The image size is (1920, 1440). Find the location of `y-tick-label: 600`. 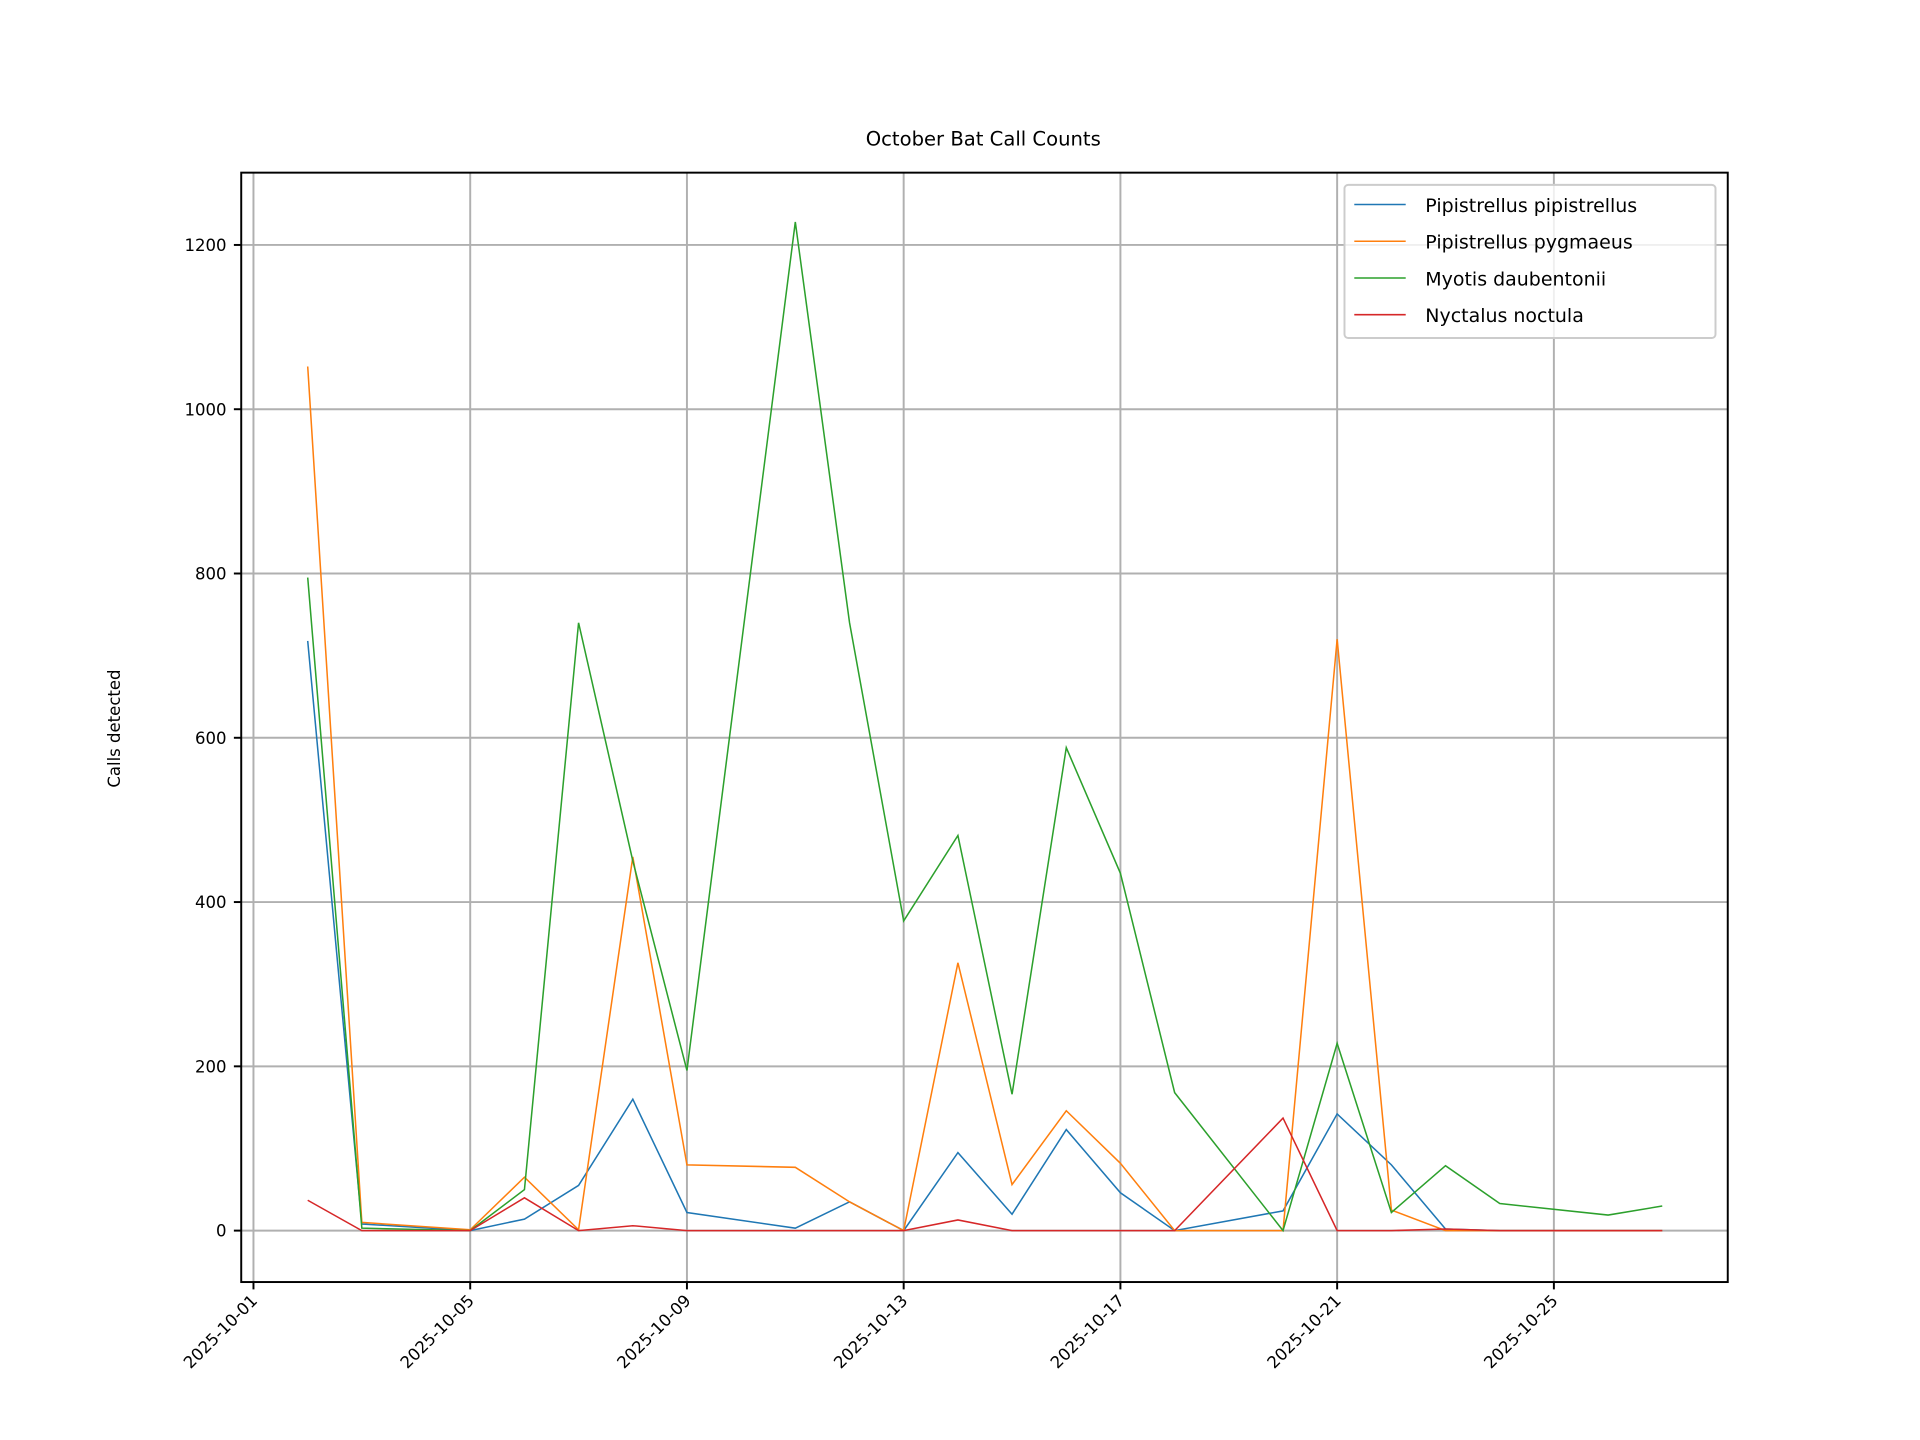

y-tick-label: 600 is located at coordinates (211, 738).